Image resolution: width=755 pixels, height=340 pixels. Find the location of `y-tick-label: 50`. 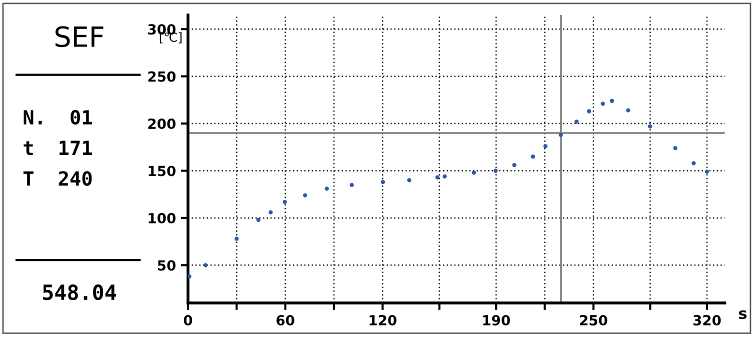

y-tick-label: 50 is located at coordinates (167, 265).